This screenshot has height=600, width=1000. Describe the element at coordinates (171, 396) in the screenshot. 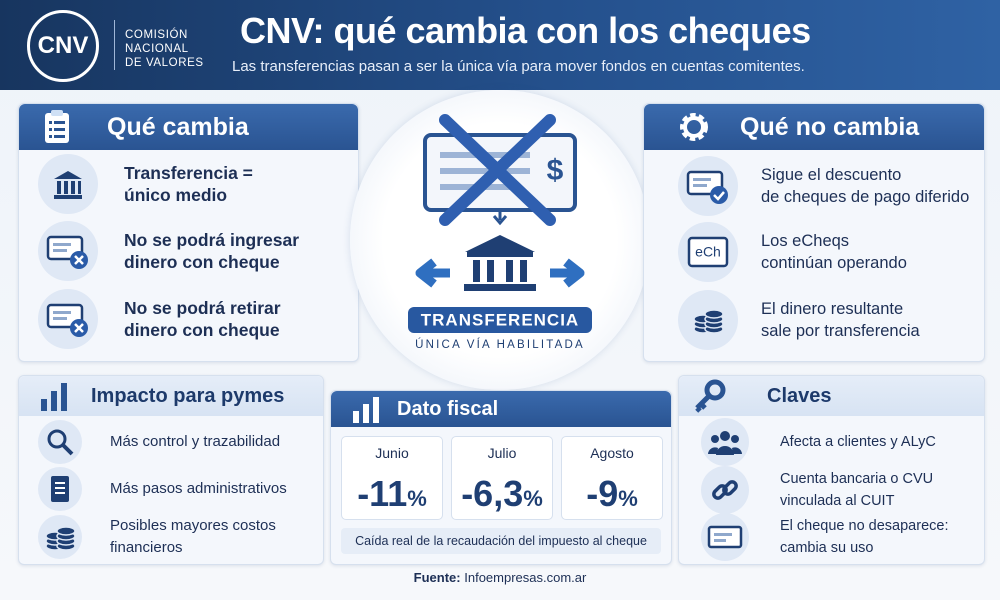

I see `panel-header: Impacto para pymes` at that location.